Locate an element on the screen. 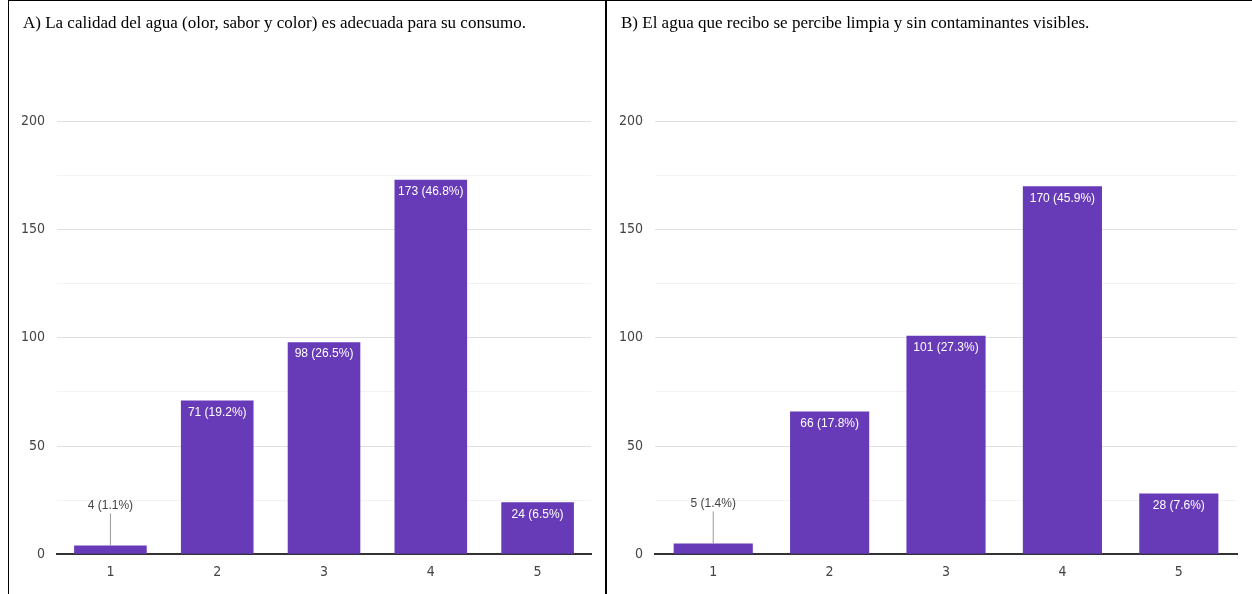  data-label: 71 (19.2%) is located at coordinates (217, 411).